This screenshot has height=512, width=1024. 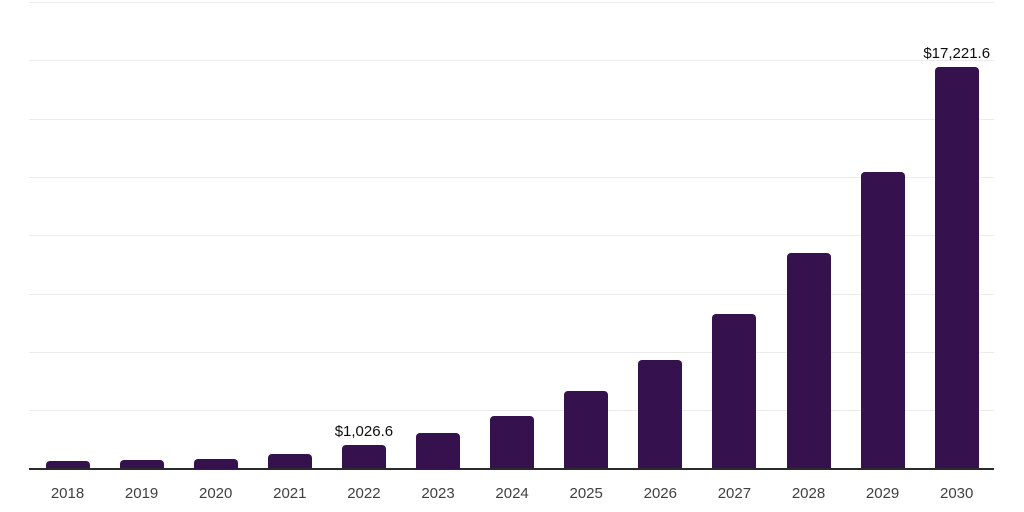 What do you see at coordinates (364, 493) in the screenshot?
I see `x-tick-label-2022: 2022` at bounding box center [364, 493].